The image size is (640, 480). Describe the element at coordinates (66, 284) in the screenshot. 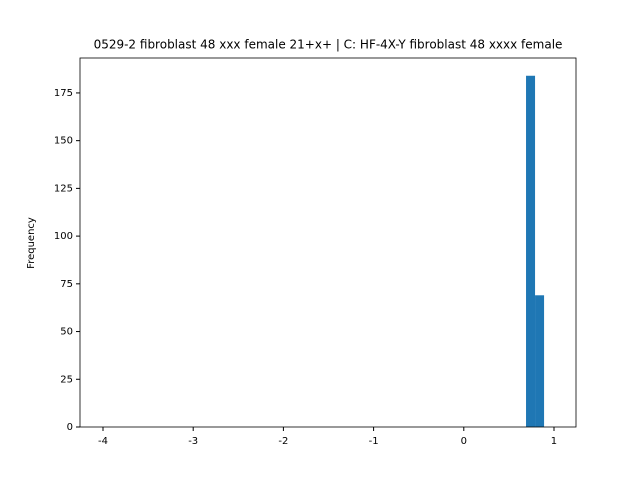

I see `y-tick-label: 75` at that location.